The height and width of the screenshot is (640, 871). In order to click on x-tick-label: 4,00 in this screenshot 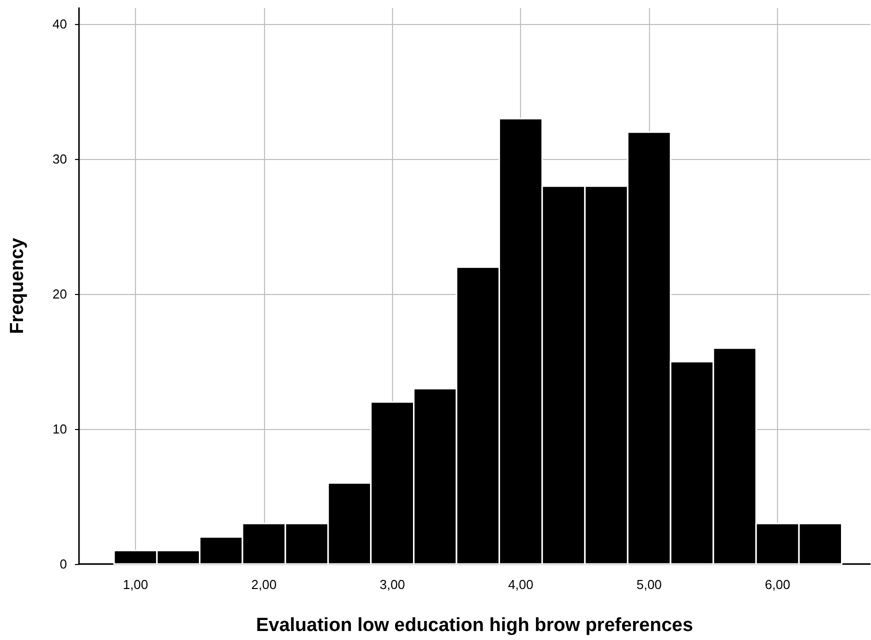, I will do `click(521, 584)`.